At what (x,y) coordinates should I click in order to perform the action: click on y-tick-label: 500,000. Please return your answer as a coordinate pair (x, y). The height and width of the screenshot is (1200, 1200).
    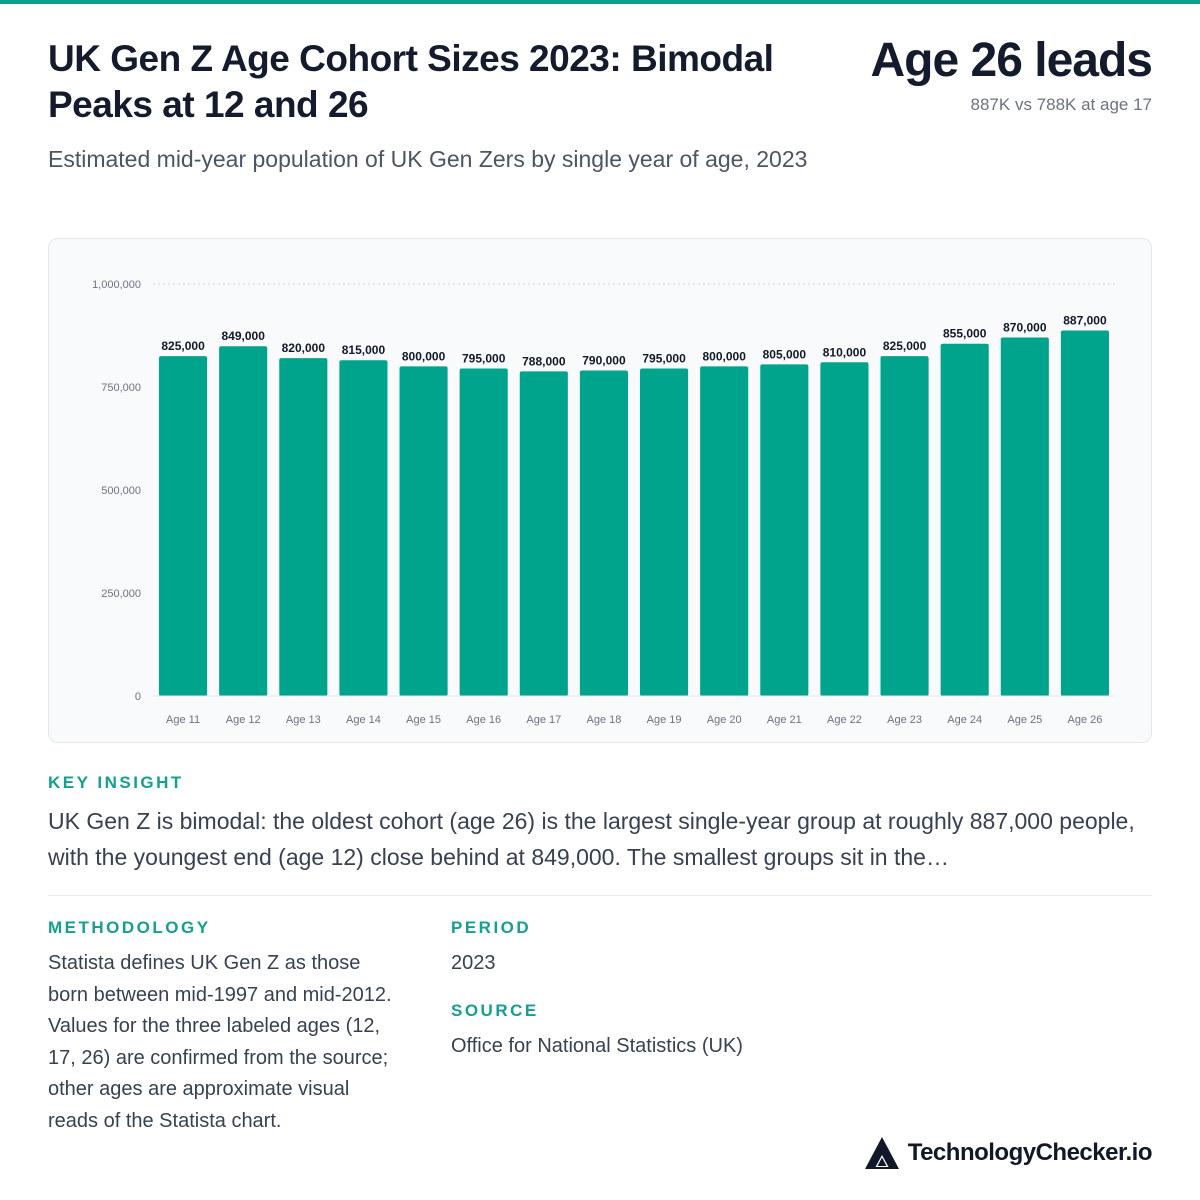
    Looking at the image, I should click on (121, 491).